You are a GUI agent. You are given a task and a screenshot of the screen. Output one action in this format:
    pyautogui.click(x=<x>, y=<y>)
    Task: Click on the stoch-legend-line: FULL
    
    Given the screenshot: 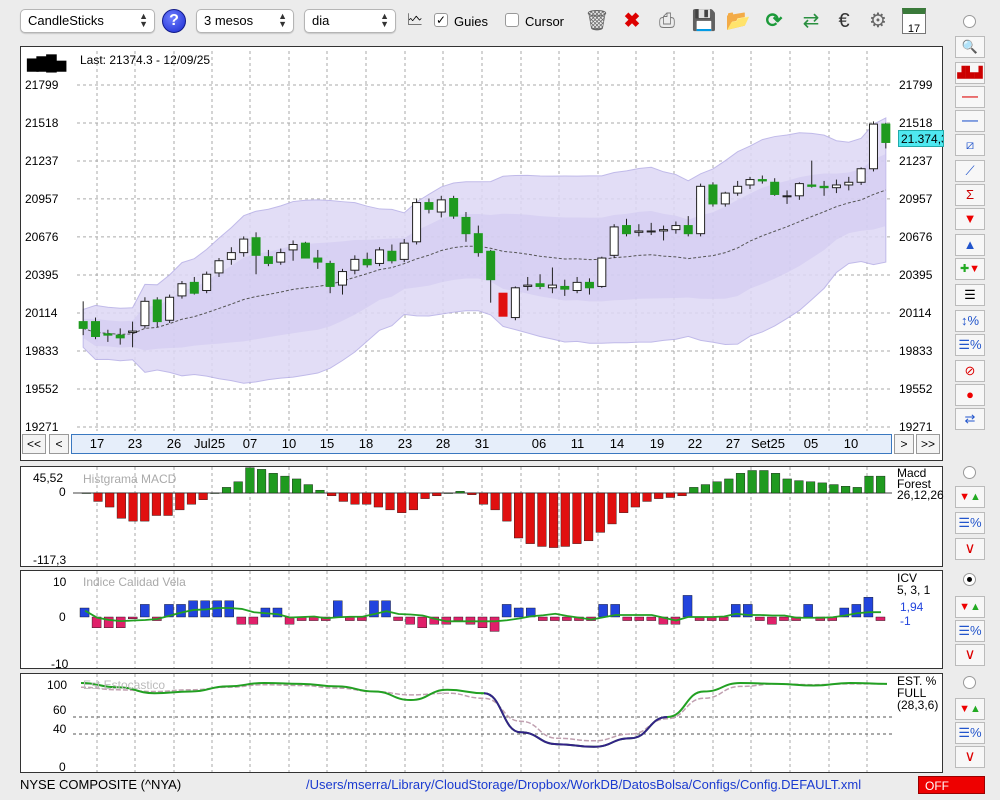 What is the action you would take?
    pyautogui.click(x=912, y=693)
    